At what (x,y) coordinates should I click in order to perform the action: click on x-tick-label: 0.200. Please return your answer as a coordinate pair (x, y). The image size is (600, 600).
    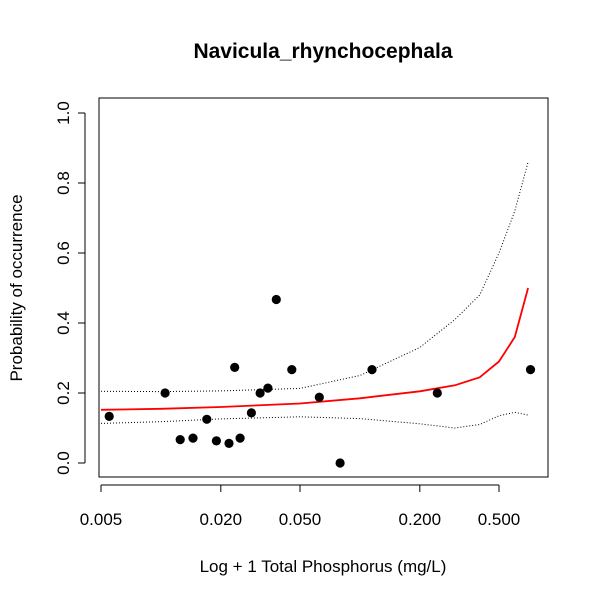
    Looking at the image, I should click on (420, 519).